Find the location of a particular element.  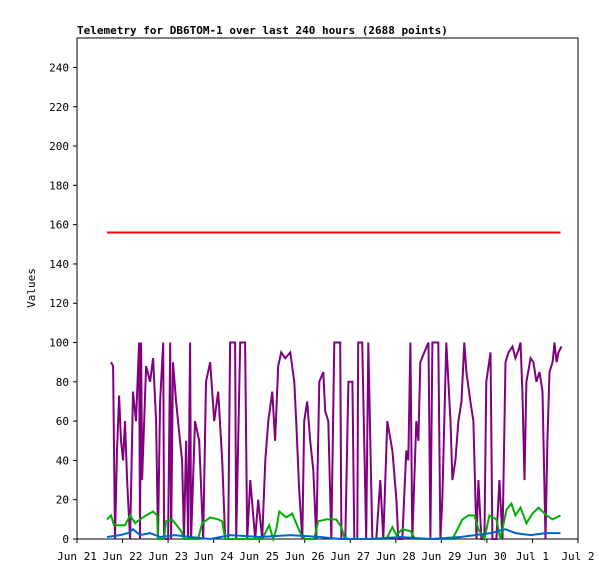

x-tick-label: Jun 26 is located at coordinates (305, 556).